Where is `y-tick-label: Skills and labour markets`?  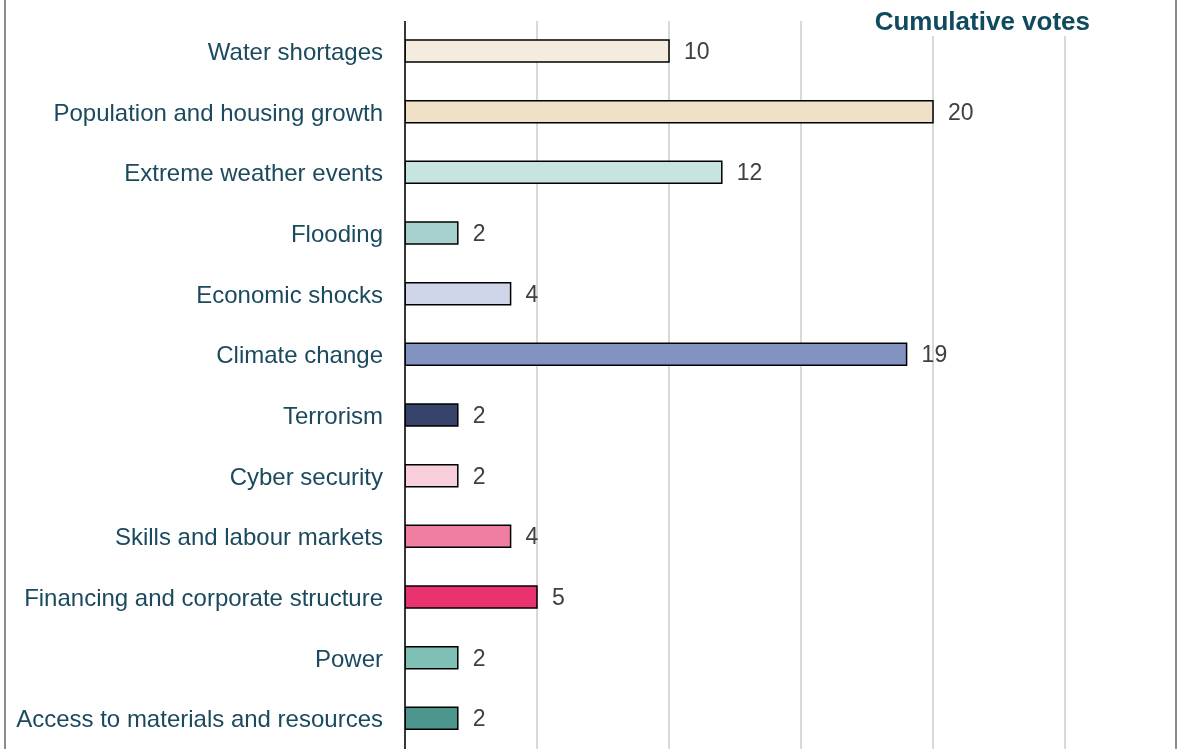 y-tick-label: Skills and labour markets is located at coordinates (248, 537).